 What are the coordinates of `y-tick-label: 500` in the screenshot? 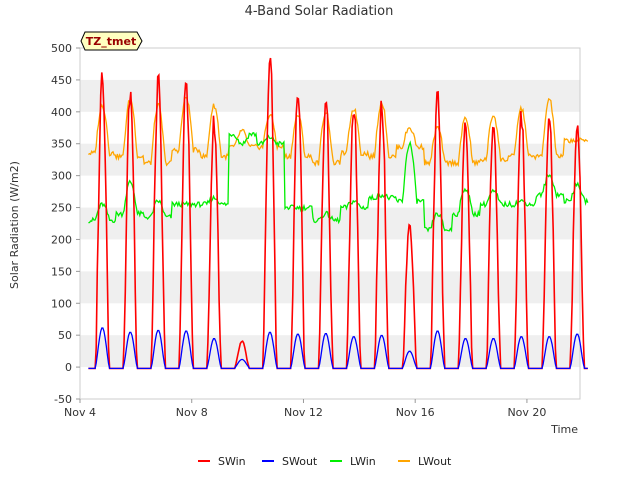 It's located at (61, 48).